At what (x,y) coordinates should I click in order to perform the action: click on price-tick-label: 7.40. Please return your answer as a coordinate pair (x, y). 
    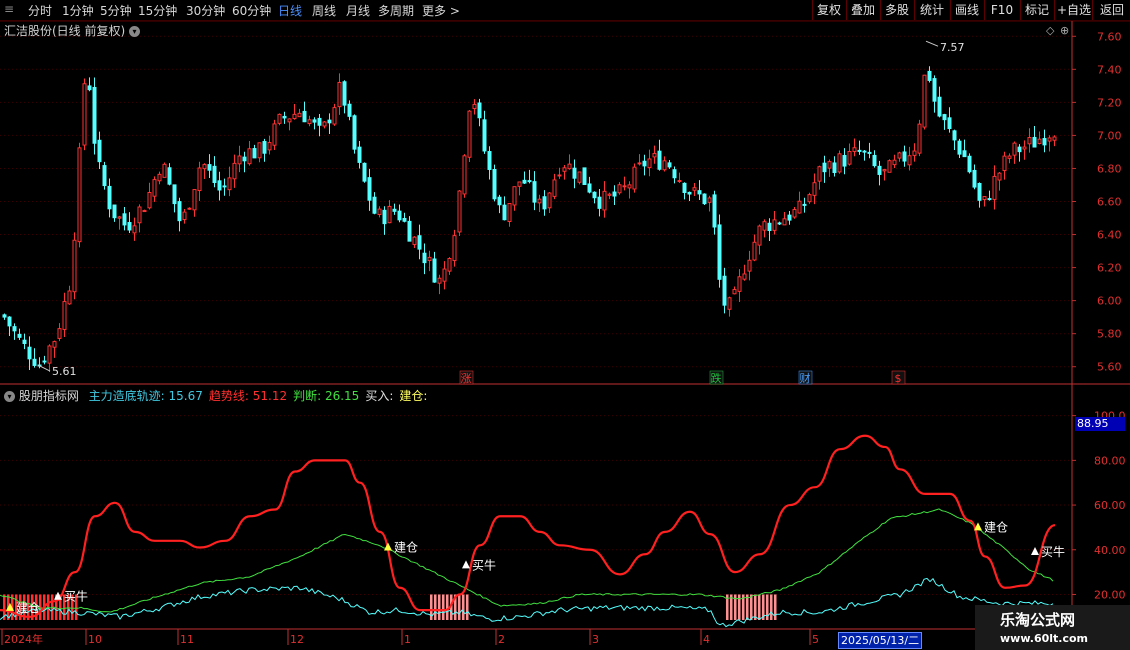
    Looking at the image, I should click on (1109, 69).